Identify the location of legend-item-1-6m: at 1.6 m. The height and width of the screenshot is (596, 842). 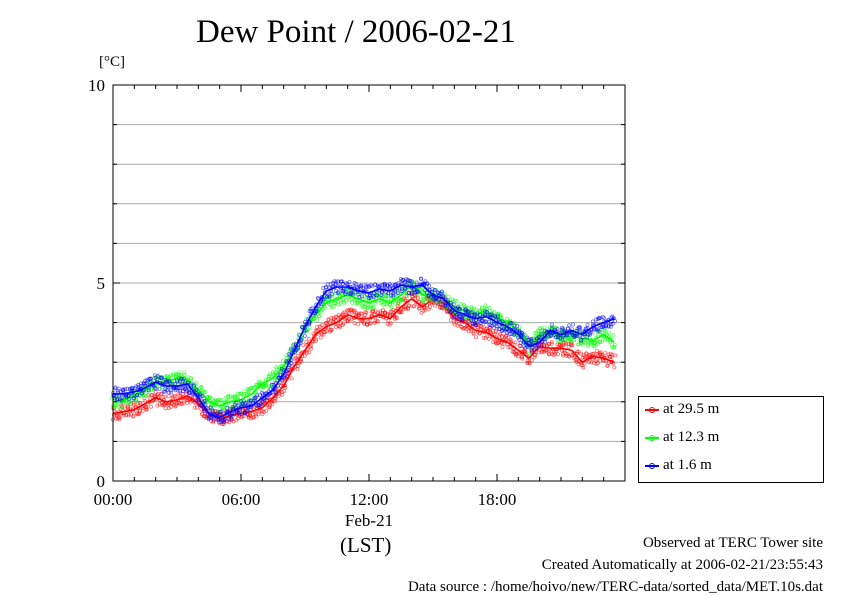
(678, 465).